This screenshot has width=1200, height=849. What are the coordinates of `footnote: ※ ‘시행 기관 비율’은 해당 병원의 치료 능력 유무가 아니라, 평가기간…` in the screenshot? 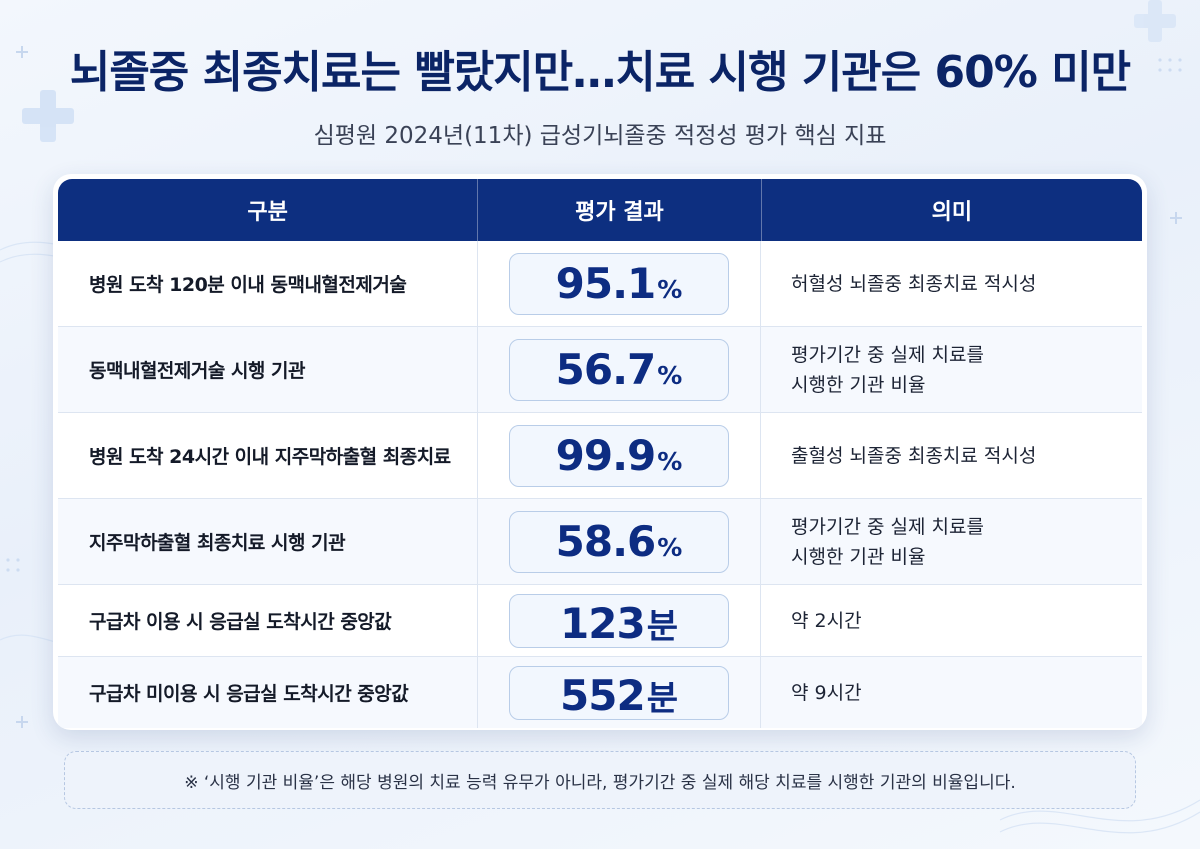 It's located at (600, 780).